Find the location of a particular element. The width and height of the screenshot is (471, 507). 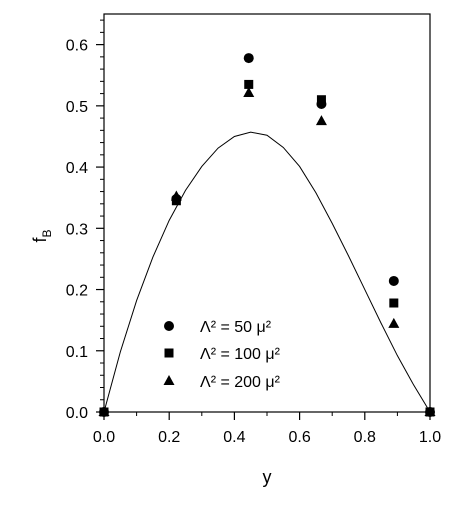

y-tick-label: 0.1 is located at coordinates (77, 352).